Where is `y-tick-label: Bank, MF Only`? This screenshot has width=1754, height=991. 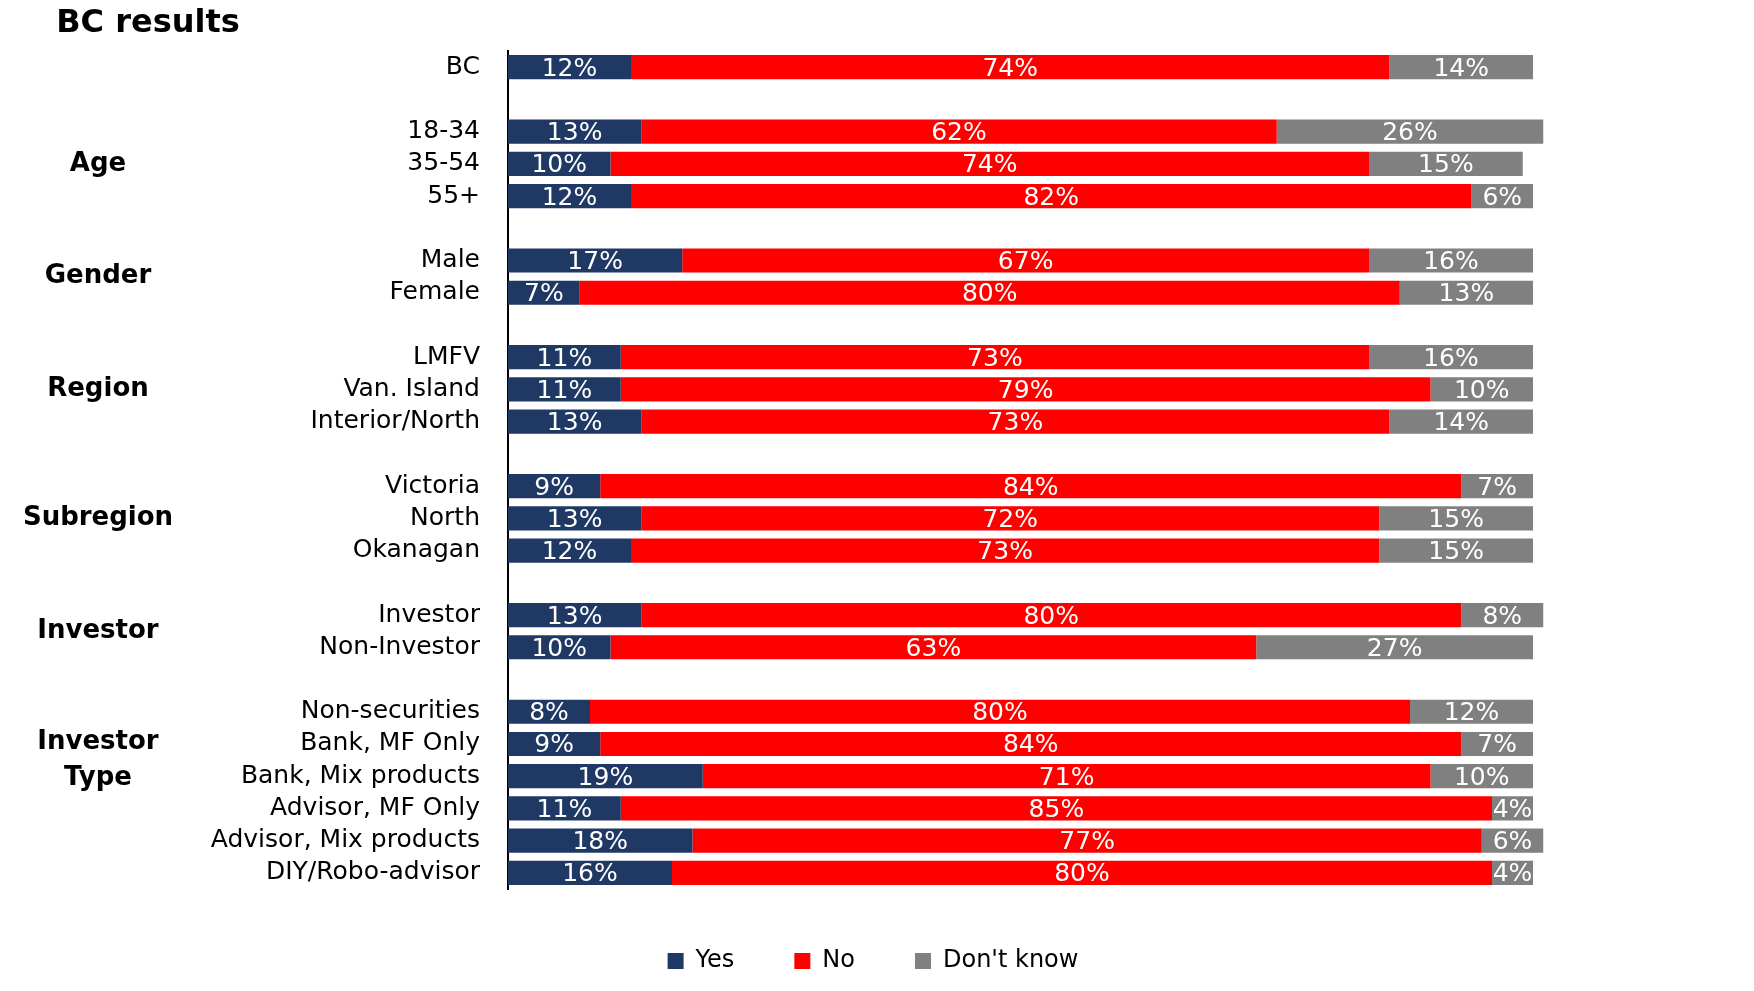
y-tick-label: Bank, MF Only is located at coordinates (390, 742).